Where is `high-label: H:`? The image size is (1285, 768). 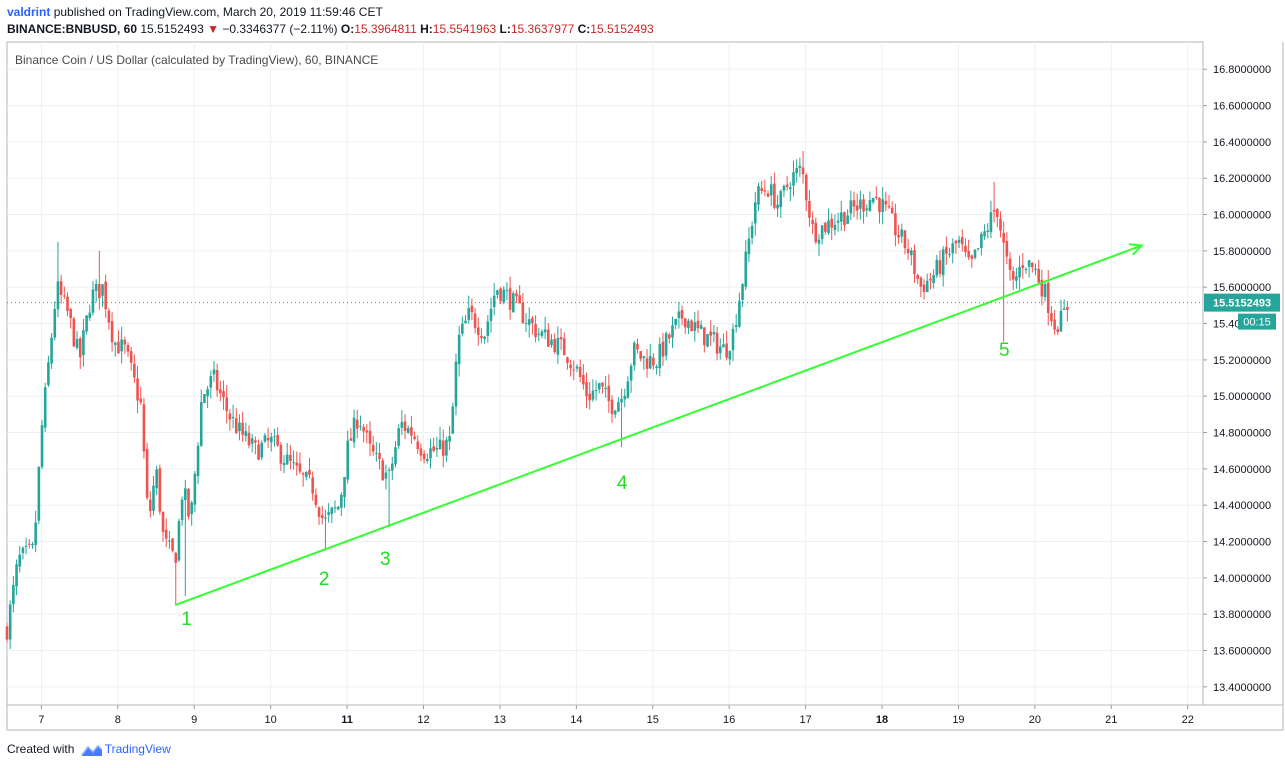 high-label: H: is located at coordinates (426, 29).